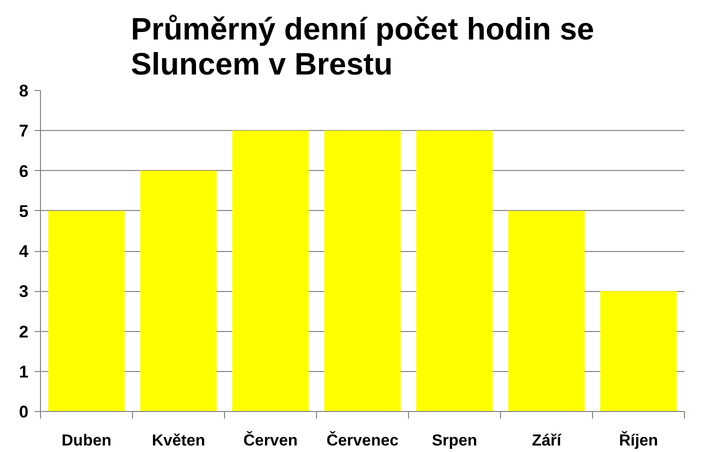 This screenshot has width=708, height=452. What do you see at coordinates (24, 211) in the screenshot?
I see `y-tick-label: 5` at bounding box center [24, 211].